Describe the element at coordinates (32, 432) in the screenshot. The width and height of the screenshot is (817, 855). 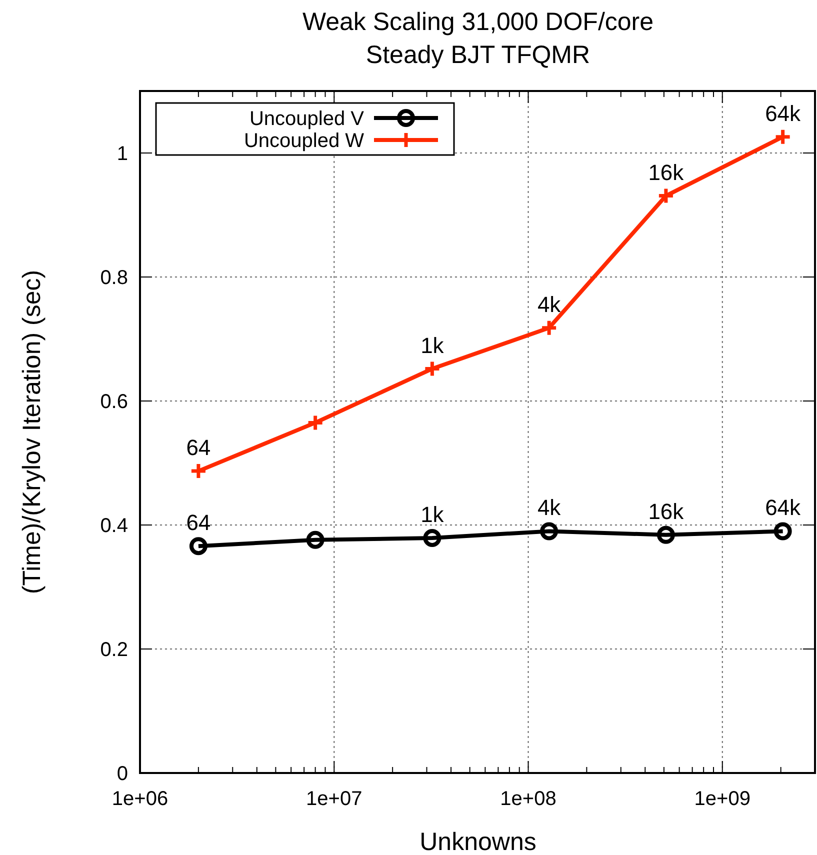
I see `y-axis-title: (Time)/(Krylov Iteration) (sec)` at that location.